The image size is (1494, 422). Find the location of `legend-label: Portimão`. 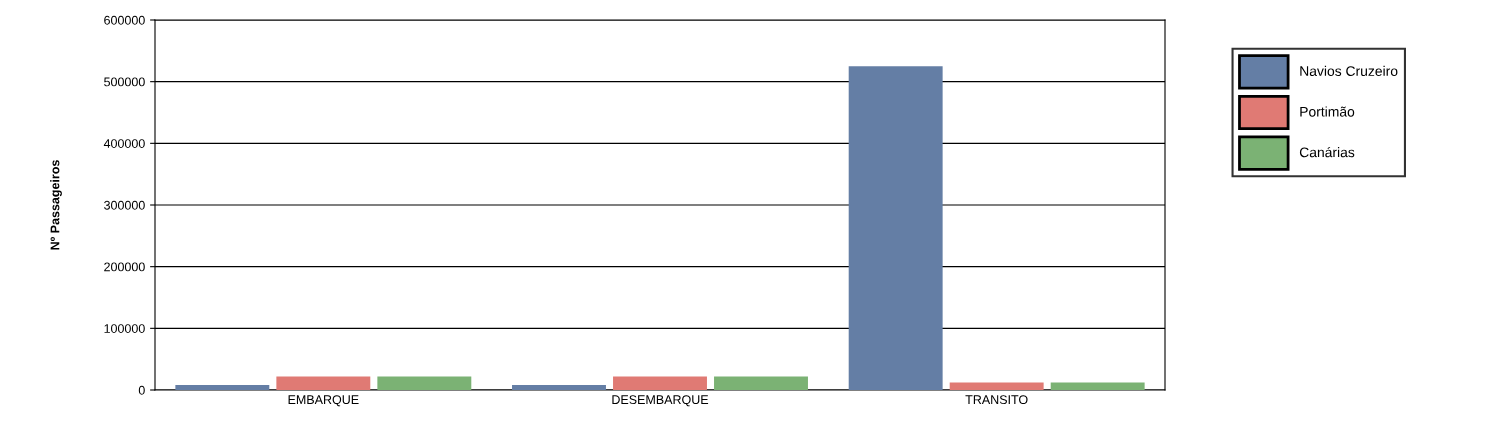

legend-label: Portimão is located at coordinates (1327, 111).